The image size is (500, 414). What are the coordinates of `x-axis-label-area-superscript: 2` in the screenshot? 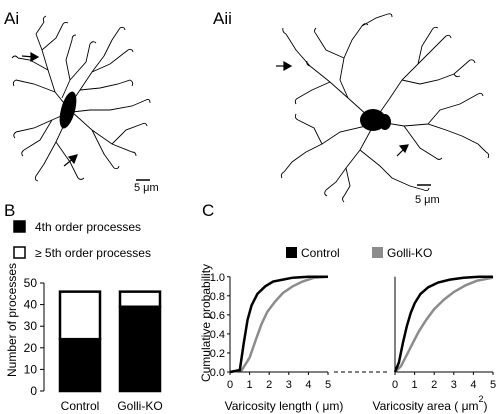 It's located at (481, 399).